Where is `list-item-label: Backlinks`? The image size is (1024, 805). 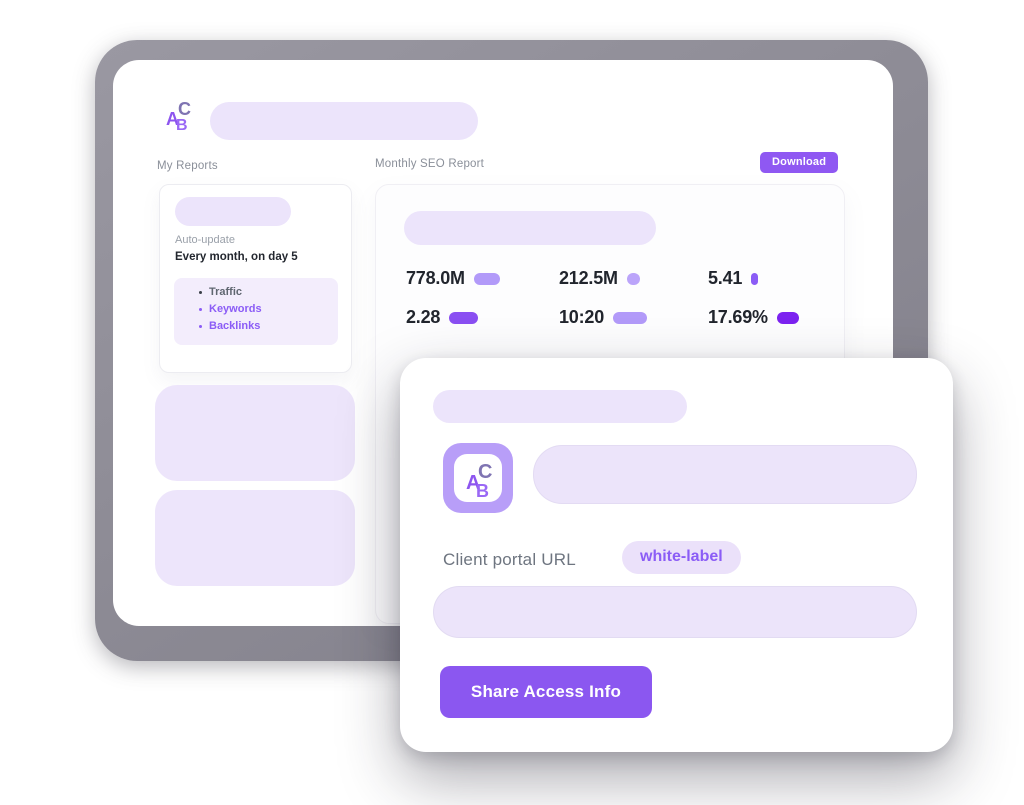 list-item-label: Backlinks is located at coordinates (235, 326).